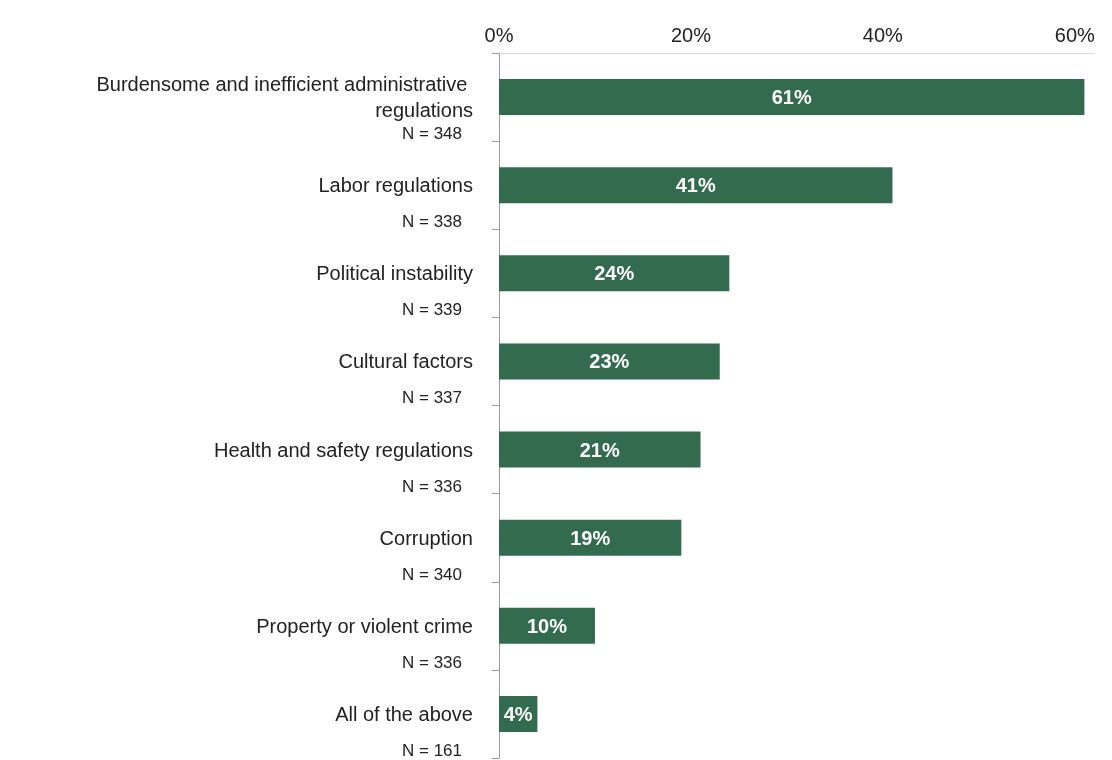 This screenshot has height=760, width=1112. I want to click on x-tick-label: 0%, so click(499, 35).